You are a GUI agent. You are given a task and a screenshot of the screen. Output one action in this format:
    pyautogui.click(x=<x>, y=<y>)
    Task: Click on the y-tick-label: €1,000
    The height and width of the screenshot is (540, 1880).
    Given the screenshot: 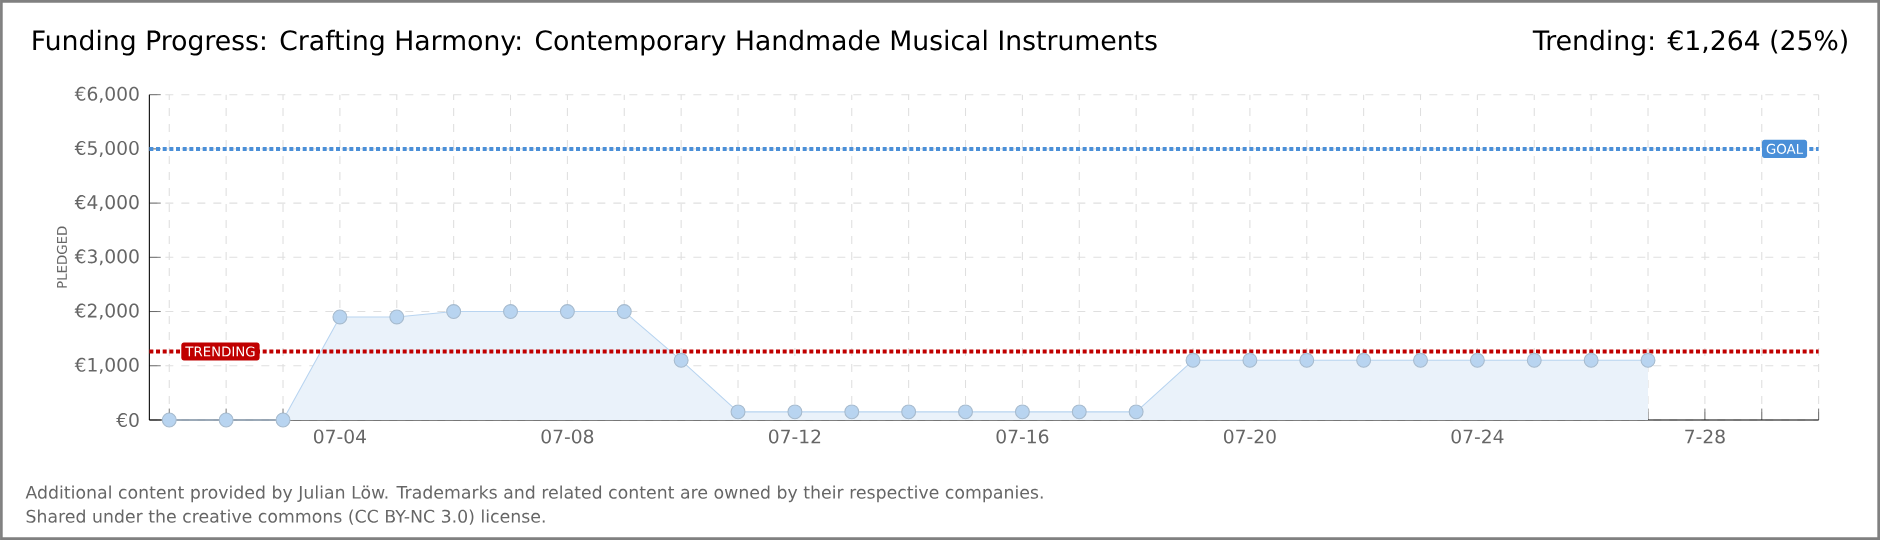 What is the action you would take?
    pyautogui.click(x=106, y=365)
    